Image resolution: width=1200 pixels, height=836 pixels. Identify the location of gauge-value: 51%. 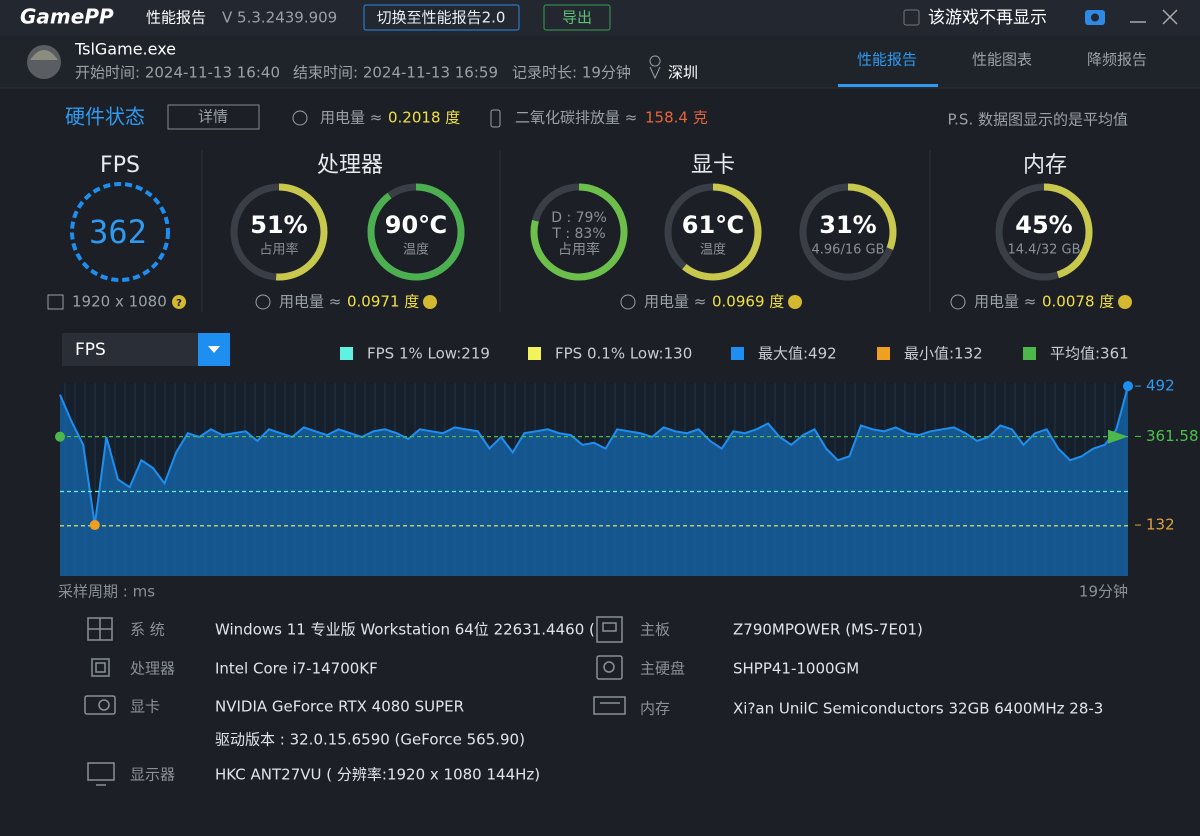
(278, 225).